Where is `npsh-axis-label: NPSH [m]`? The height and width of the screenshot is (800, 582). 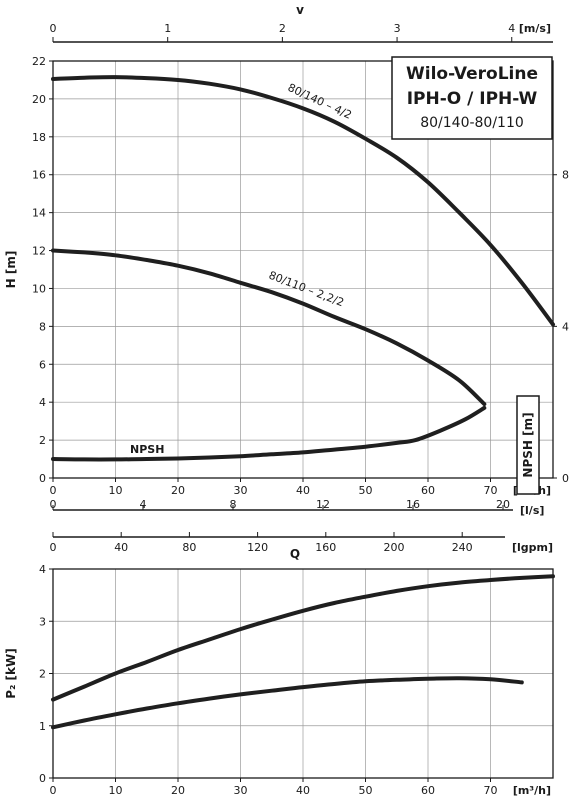 npsh-axis-label: NPSH [m] is located at coordinates (528, 444).